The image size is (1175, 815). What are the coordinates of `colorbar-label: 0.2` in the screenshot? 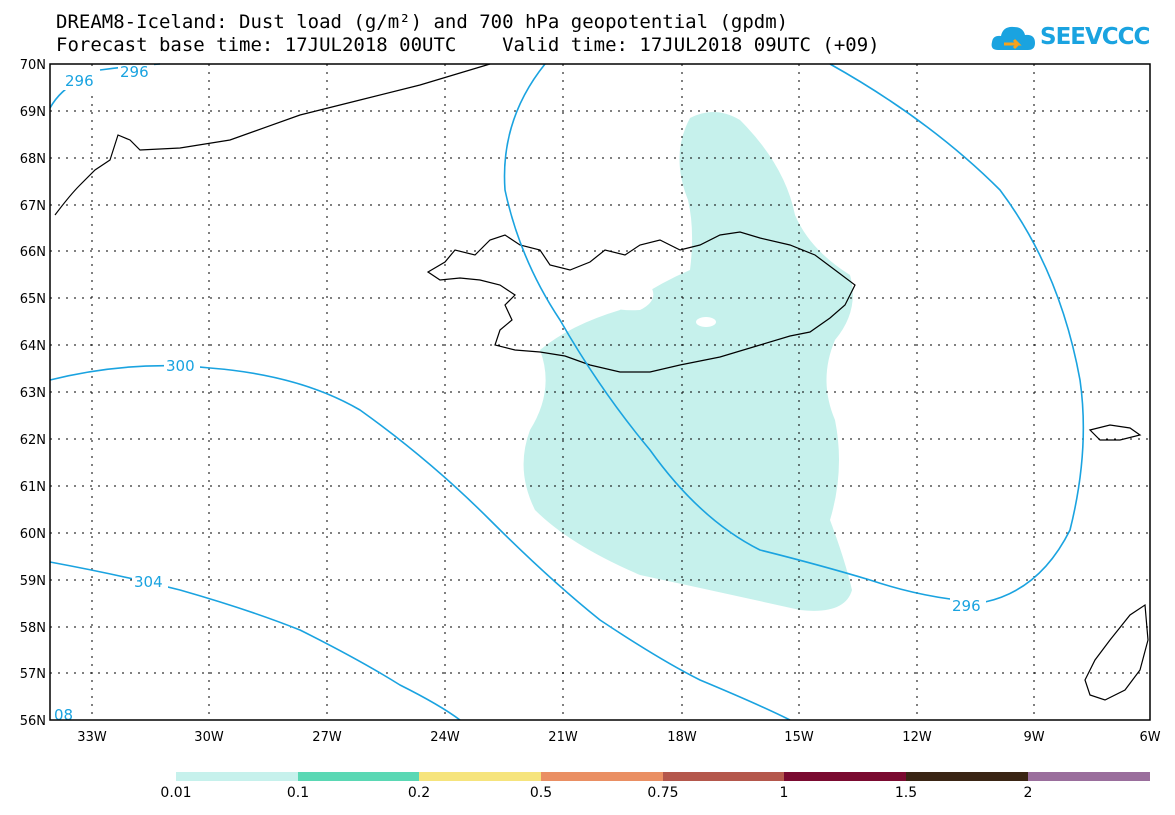 It's located at (419, 793).